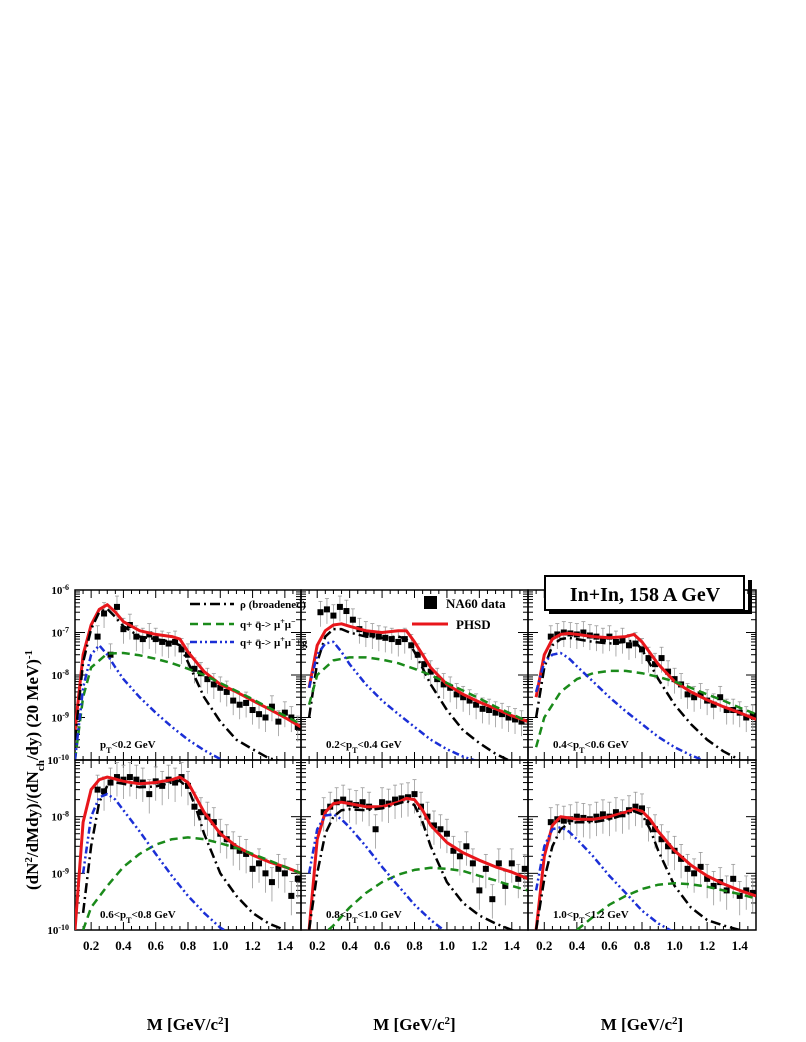 The image size is (806, 1042). Describe the element at coordinates (58, 760) in the screenshot. I see `y-tick-label: 10-10` at that location.